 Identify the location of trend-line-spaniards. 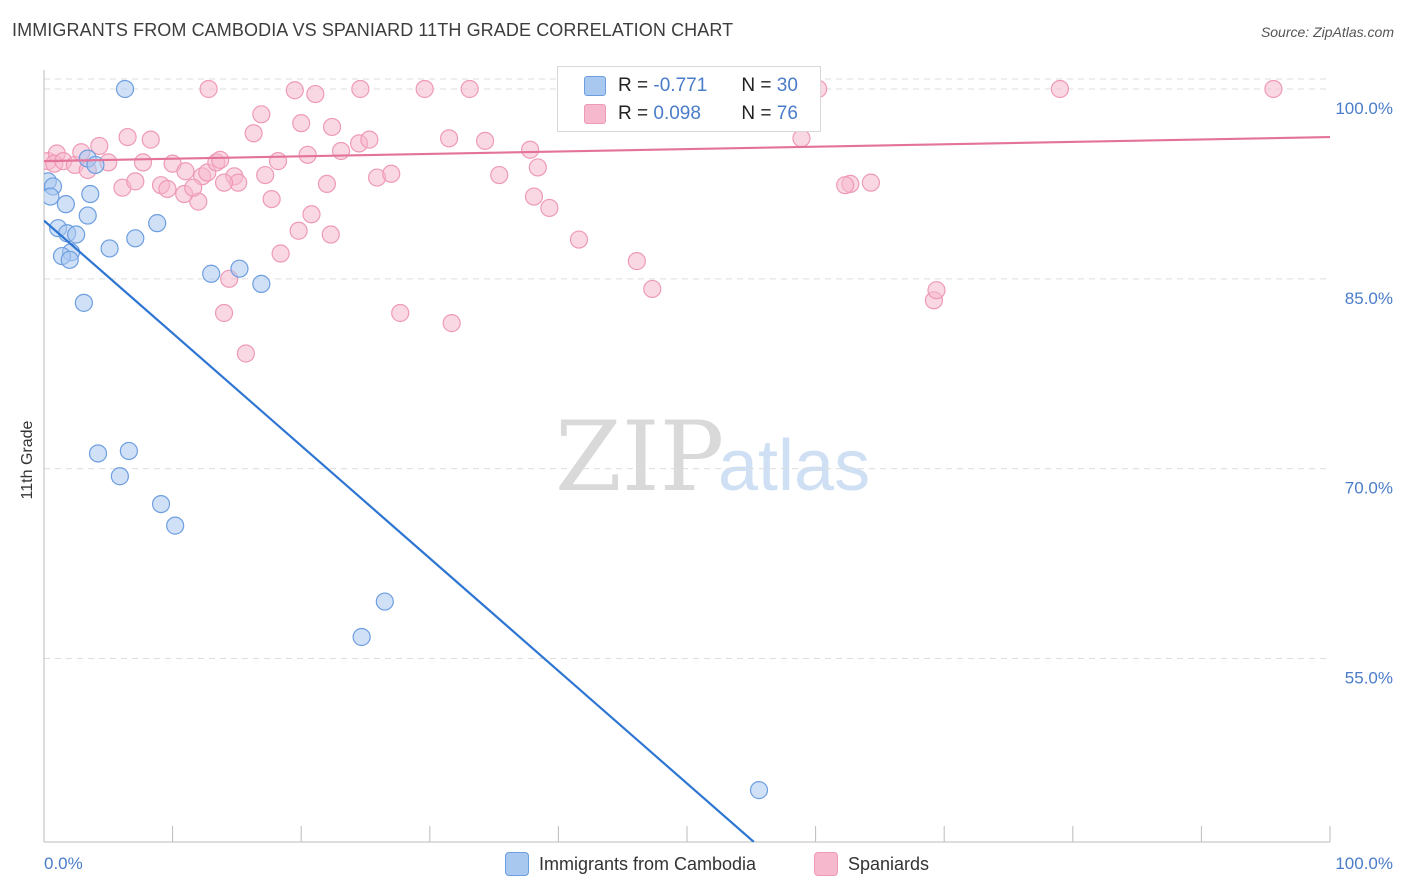
(687, 149).